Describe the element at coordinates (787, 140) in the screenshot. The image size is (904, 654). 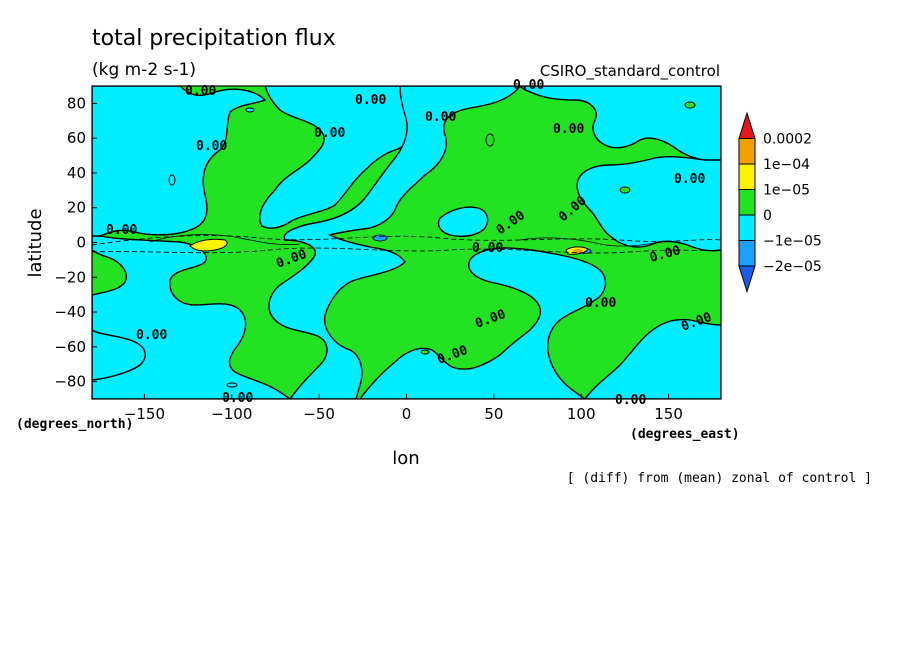
I see `colorbar-label: 0.0002` at that location.